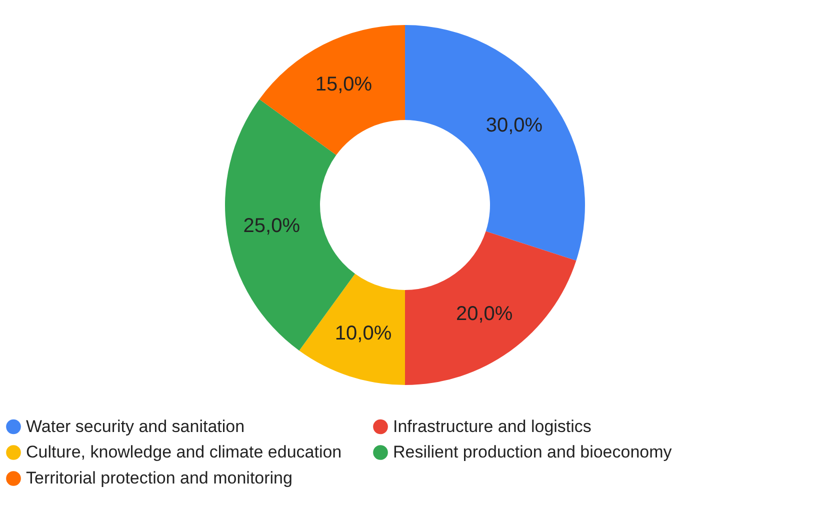 This screenshot has width=815, height=523. What do you see at coordinates (184, 452) in the screenshot?
I see `legend-label: Culture, knowledge and climate education` at bounding box center [184, 452].